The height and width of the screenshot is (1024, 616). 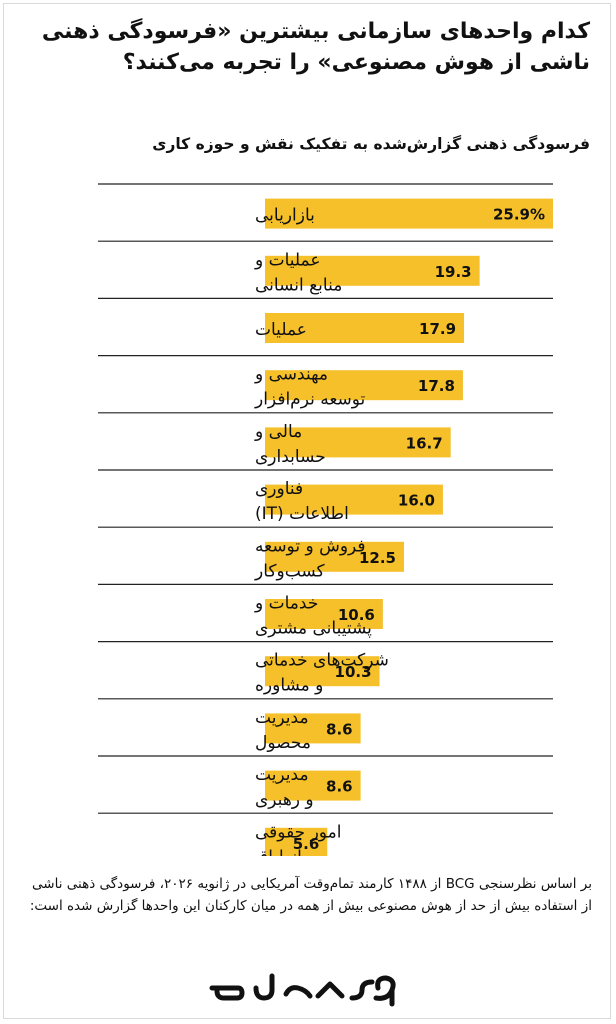 I want to click on category-label: منابع انسانی, so click(x=298, y=285).